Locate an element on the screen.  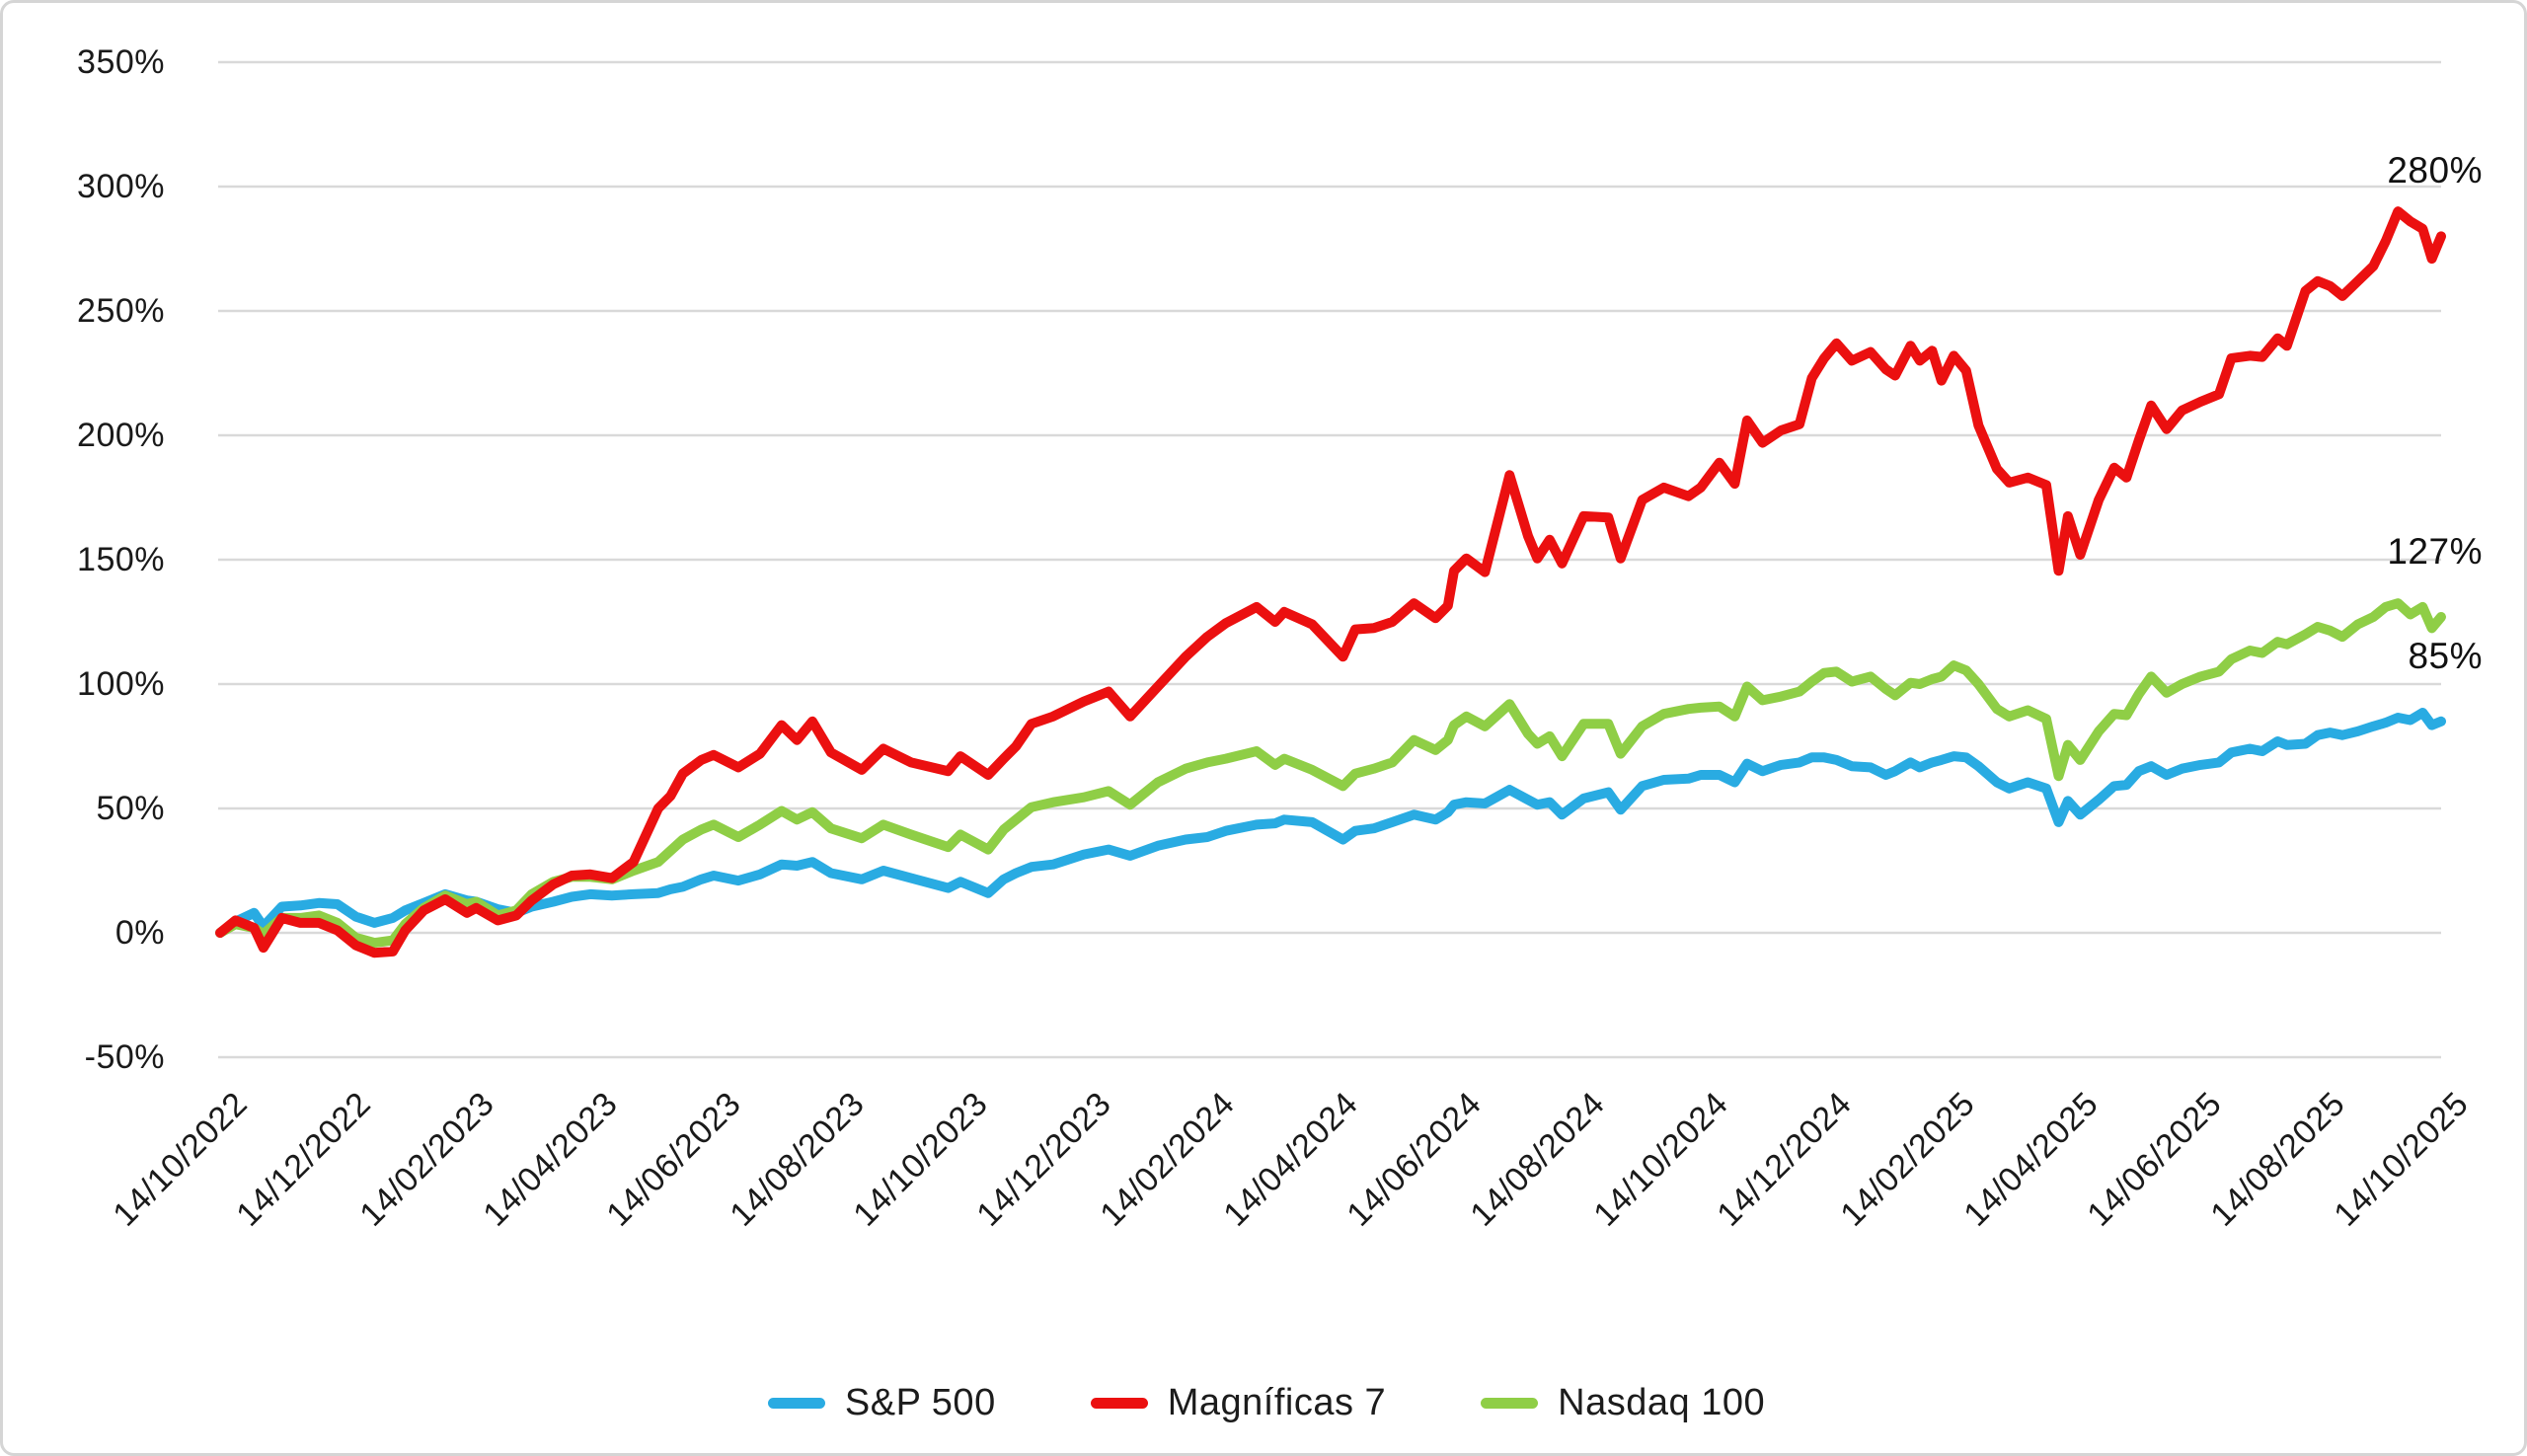
y-axis-label: 200% is located at coordinates (121, 435).